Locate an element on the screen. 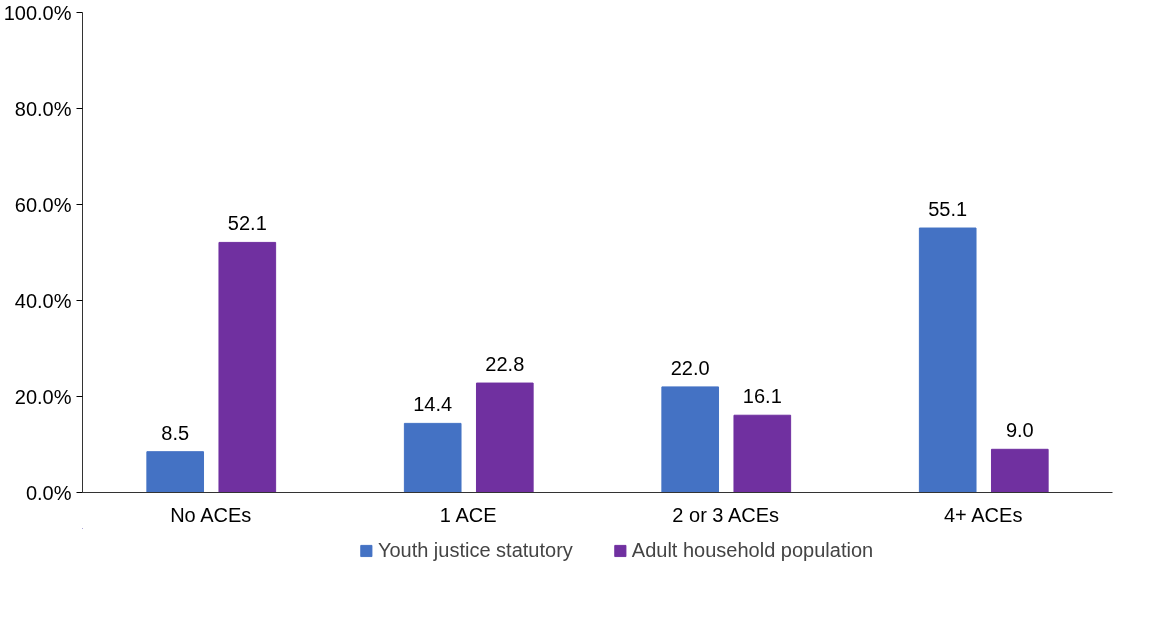  y-tick-label: 60.0% is located at coordinates (43, 204).